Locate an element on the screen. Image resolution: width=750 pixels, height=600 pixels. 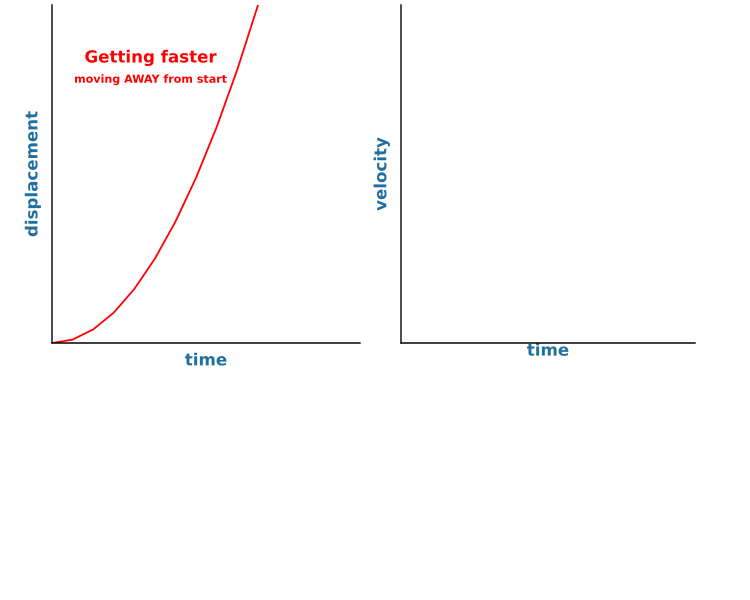
annotation: Getting faster is located at coordinates (151, 58).